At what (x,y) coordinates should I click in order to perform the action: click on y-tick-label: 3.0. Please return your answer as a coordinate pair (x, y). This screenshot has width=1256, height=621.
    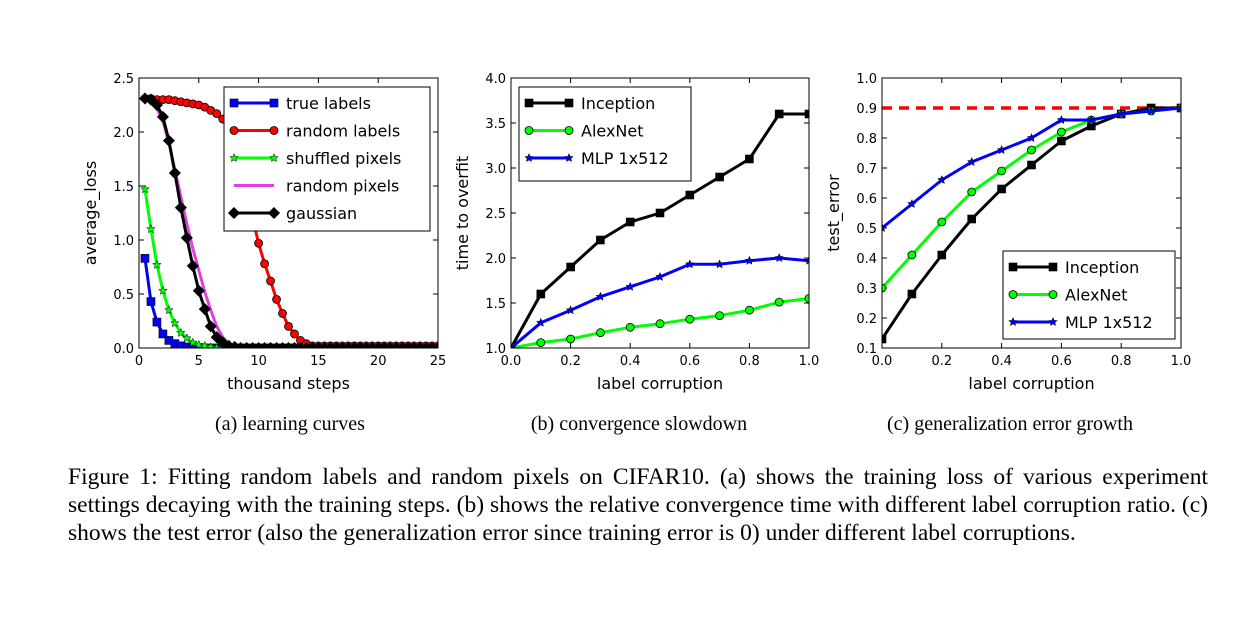
    Looking at the image, I should click on (495, 169).